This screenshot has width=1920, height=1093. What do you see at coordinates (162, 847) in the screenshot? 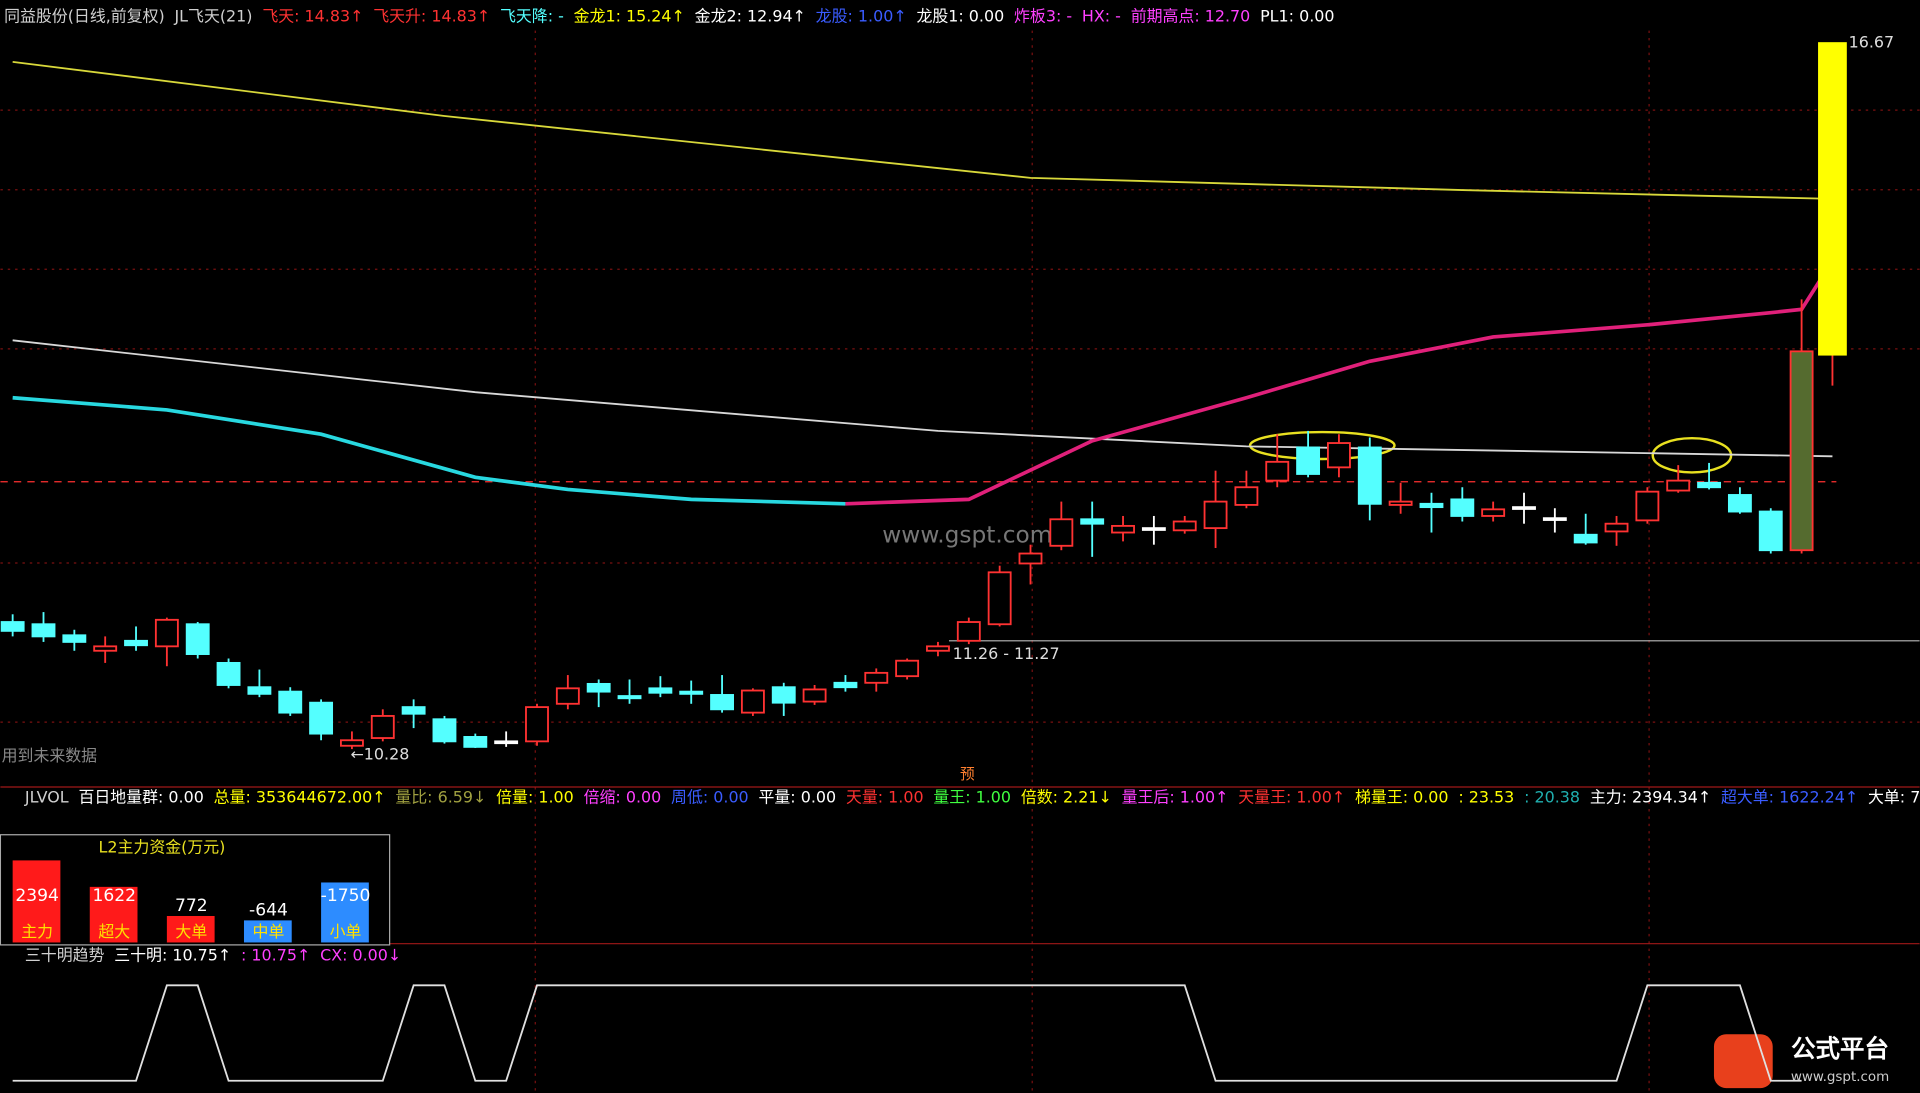
I see `l2-title: L2主力资金(万元)` at bounding box center [162, 847].